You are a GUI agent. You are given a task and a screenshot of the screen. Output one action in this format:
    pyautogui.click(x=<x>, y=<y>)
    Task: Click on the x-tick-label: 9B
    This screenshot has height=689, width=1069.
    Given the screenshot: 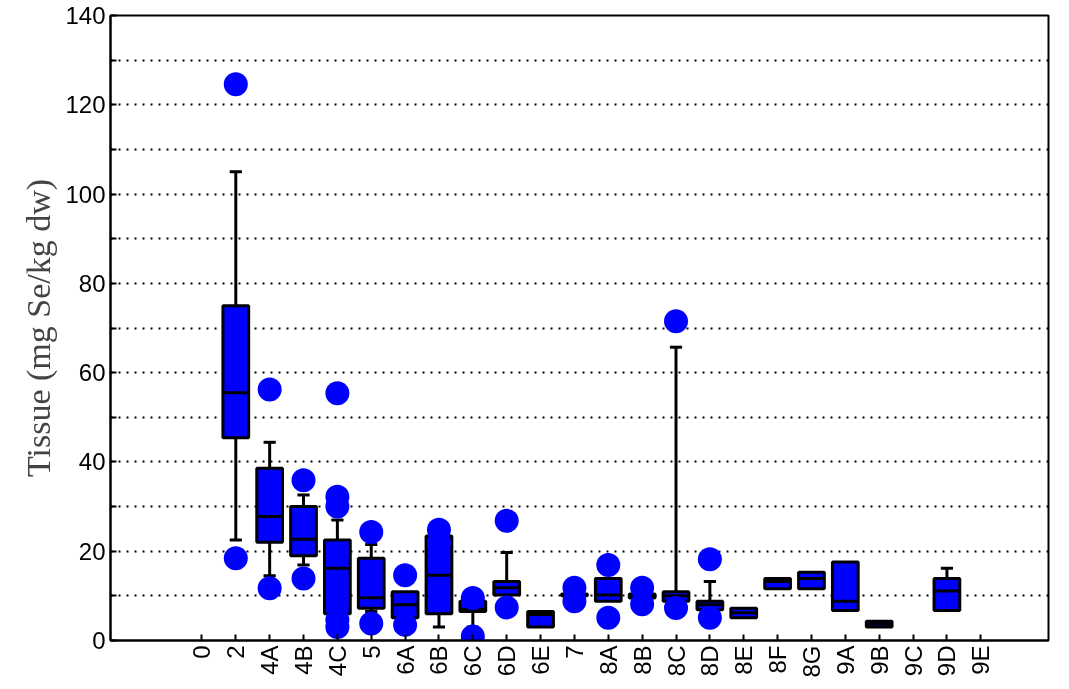 What is the action you would take?
    pyautogui.click(x=879, y=660)
    